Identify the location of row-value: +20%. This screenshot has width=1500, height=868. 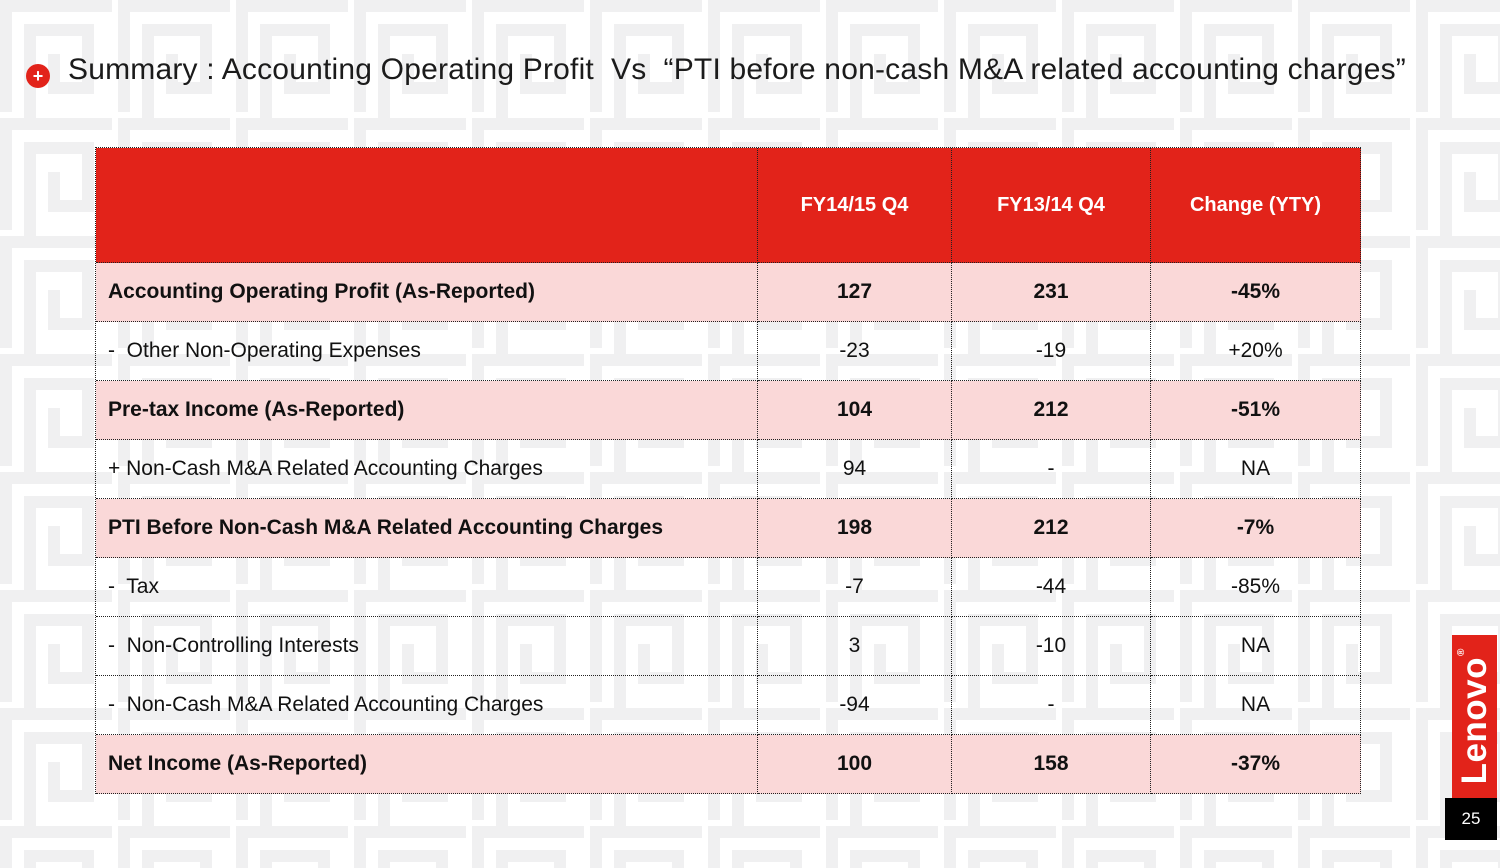
(1256, 351).